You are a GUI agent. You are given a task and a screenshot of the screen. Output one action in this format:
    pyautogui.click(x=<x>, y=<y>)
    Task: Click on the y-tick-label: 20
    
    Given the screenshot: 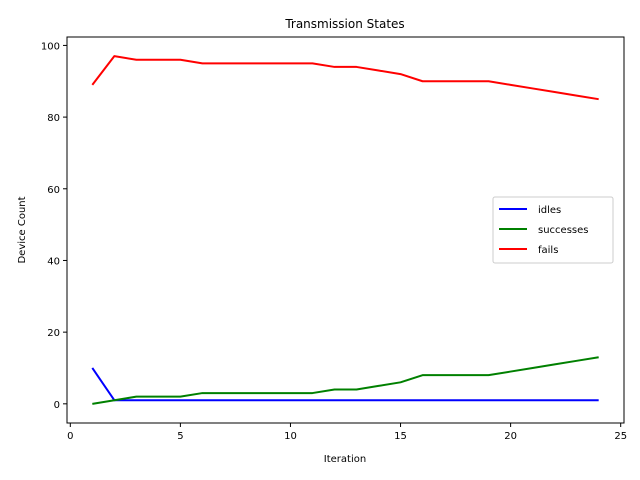 What is the action you would take?
    pyautogui.click(x=53, y=333)
    